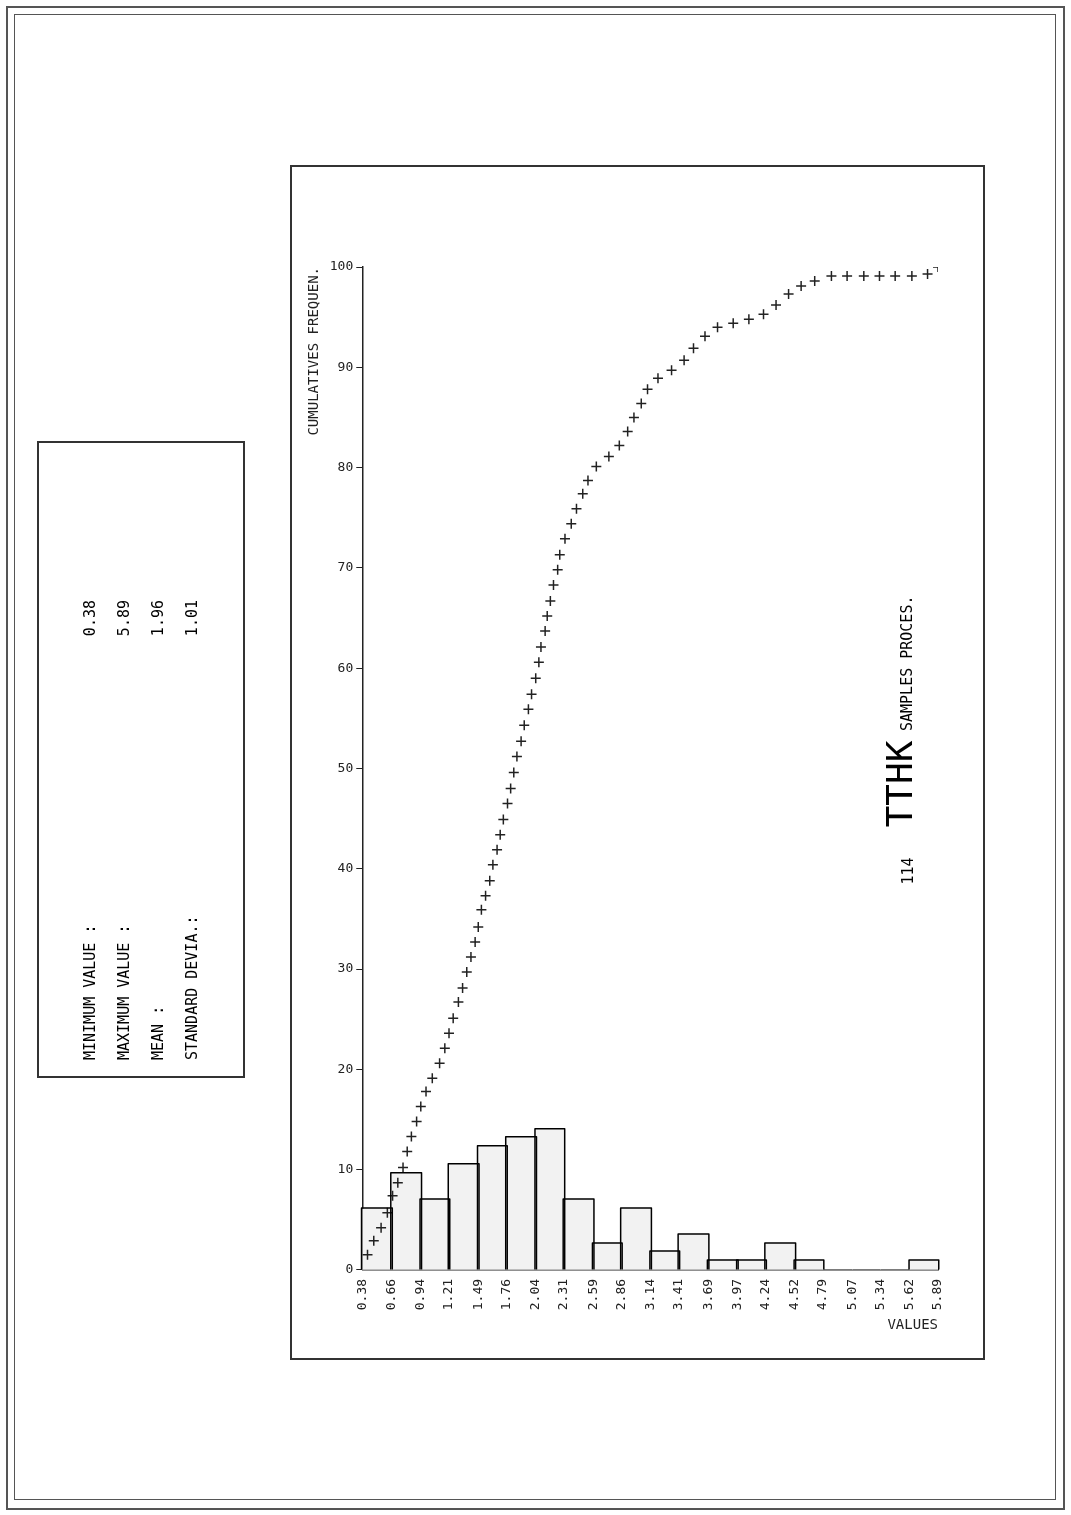 The height and width of the screenshot is (1515, 1071). Describe the element at coordinates (341, 266) in the screenshot. I see `y-tick-label: 100` at that location.